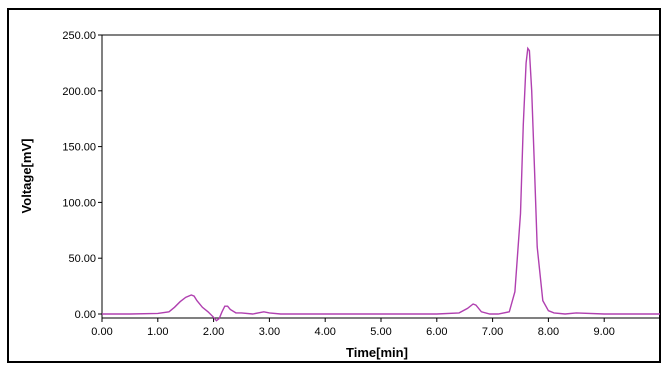  Describe the element at coordinates (79, 203) in the screenshot. I see `y-tick-label: 100.00` at that location.